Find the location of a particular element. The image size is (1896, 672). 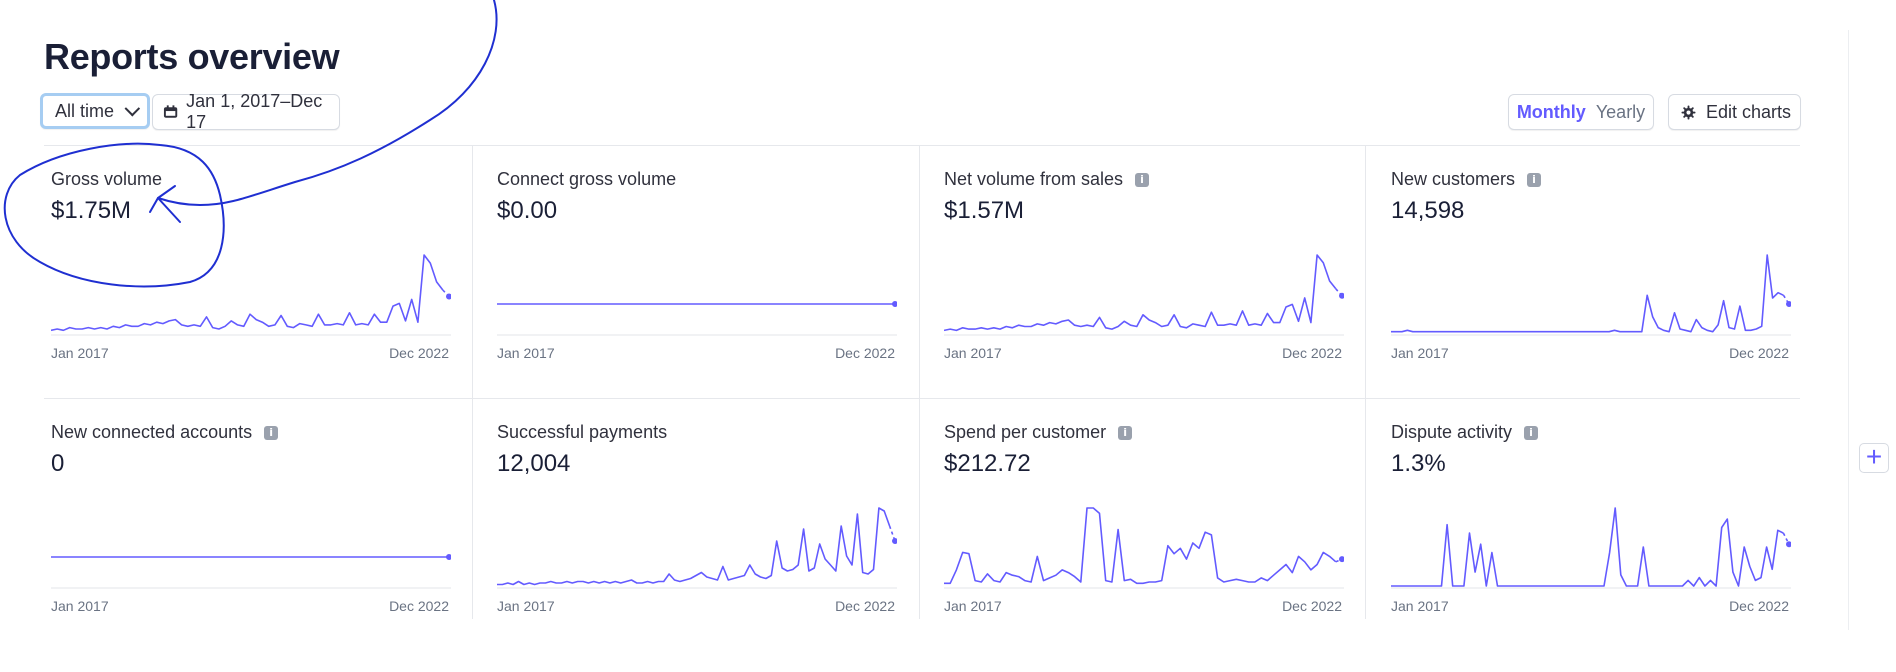

card-value: $1.57M is located at coordinates (984, 210).